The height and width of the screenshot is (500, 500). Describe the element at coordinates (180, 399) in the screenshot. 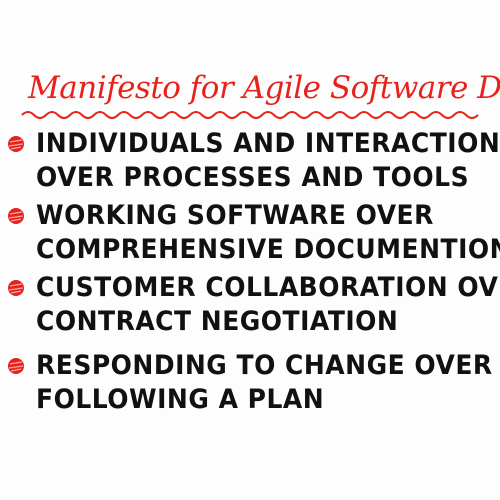

I see `item-line-2: FOLLOWING A PLAN` at that location.